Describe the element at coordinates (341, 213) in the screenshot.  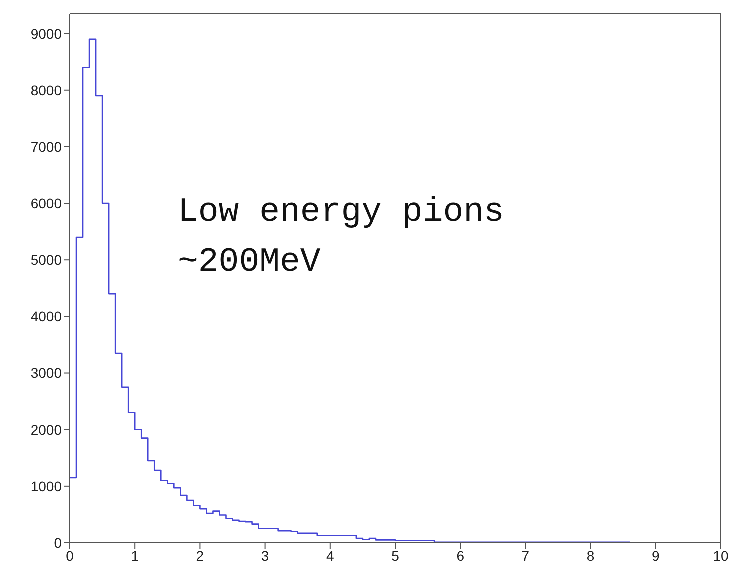
I see `annotation: Low energy pions` at that location.